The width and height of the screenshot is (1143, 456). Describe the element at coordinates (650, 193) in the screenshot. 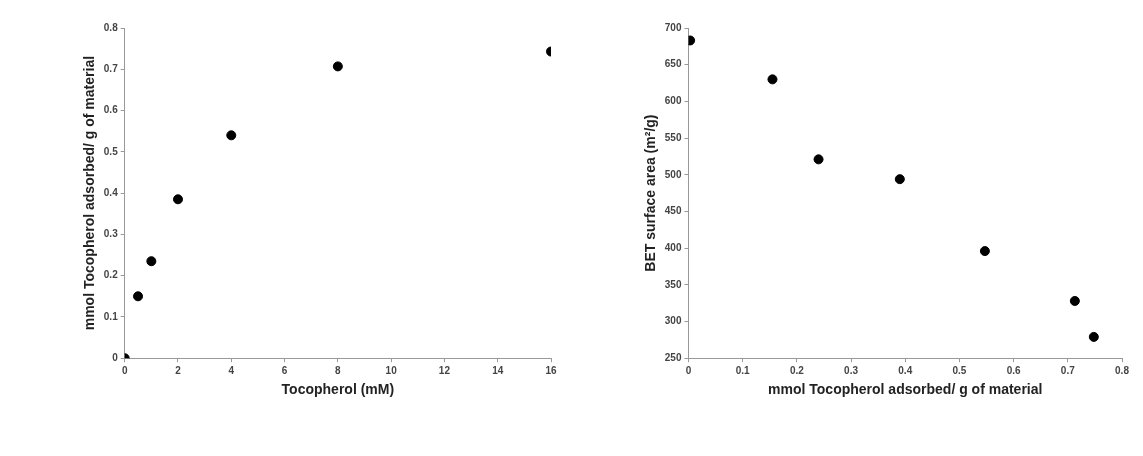

I see `y-axis-title: BET surface area (m²/g)` at that location.